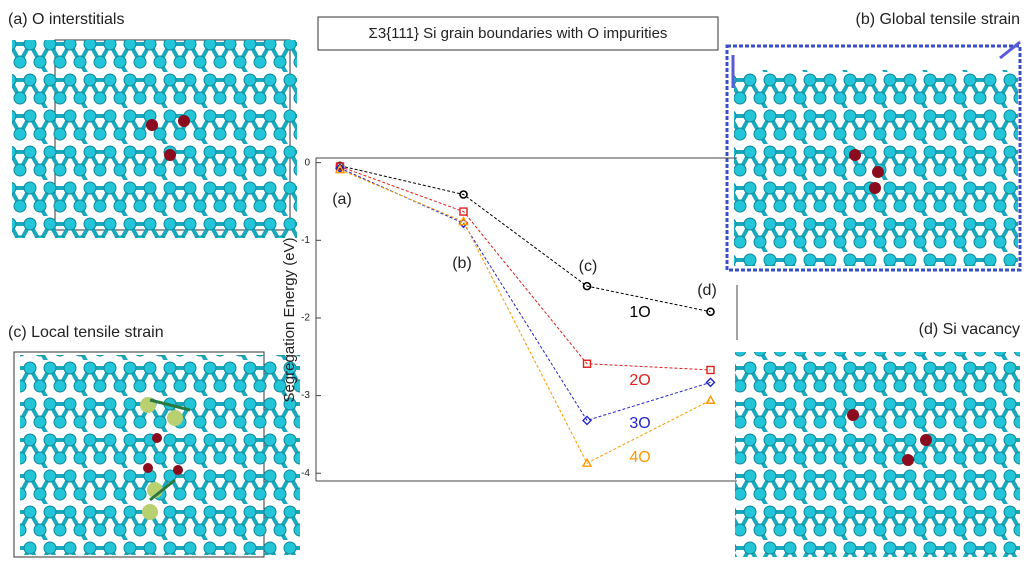  I want to click on structure-b, so click(873, 156).